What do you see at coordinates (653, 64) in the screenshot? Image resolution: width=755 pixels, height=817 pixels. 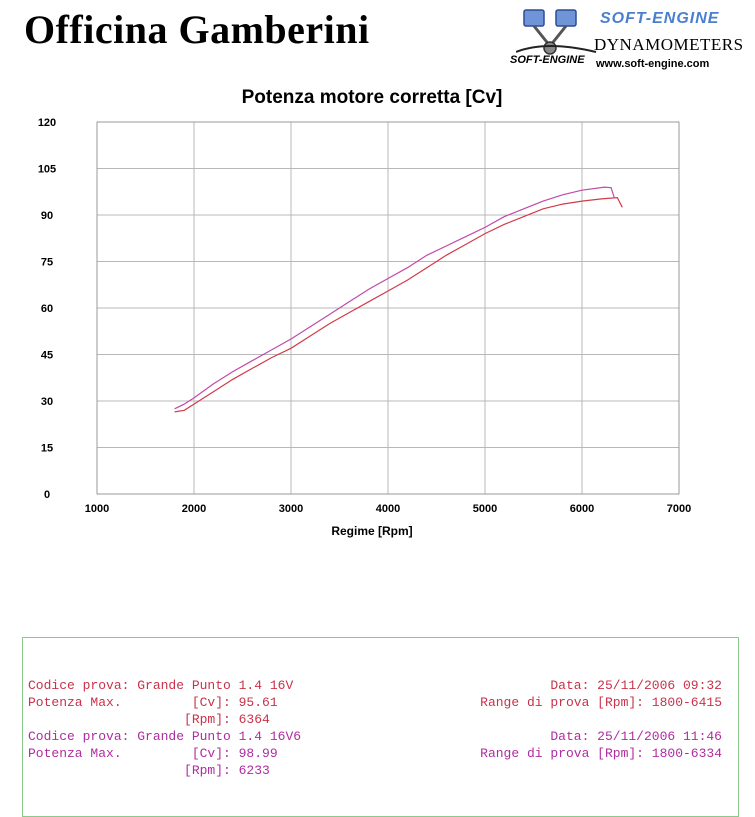 I see `brand-website: www.soft-engine.com` at bounding box center [653, 64].